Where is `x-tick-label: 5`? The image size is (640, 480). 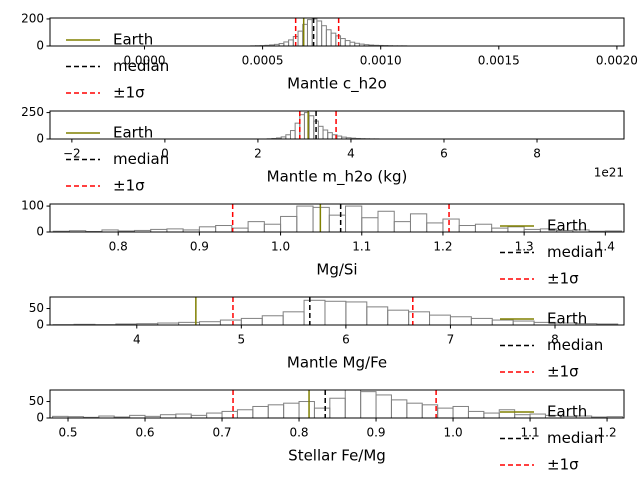 x-tick-label: 5 is located at coordinates (242, 340).